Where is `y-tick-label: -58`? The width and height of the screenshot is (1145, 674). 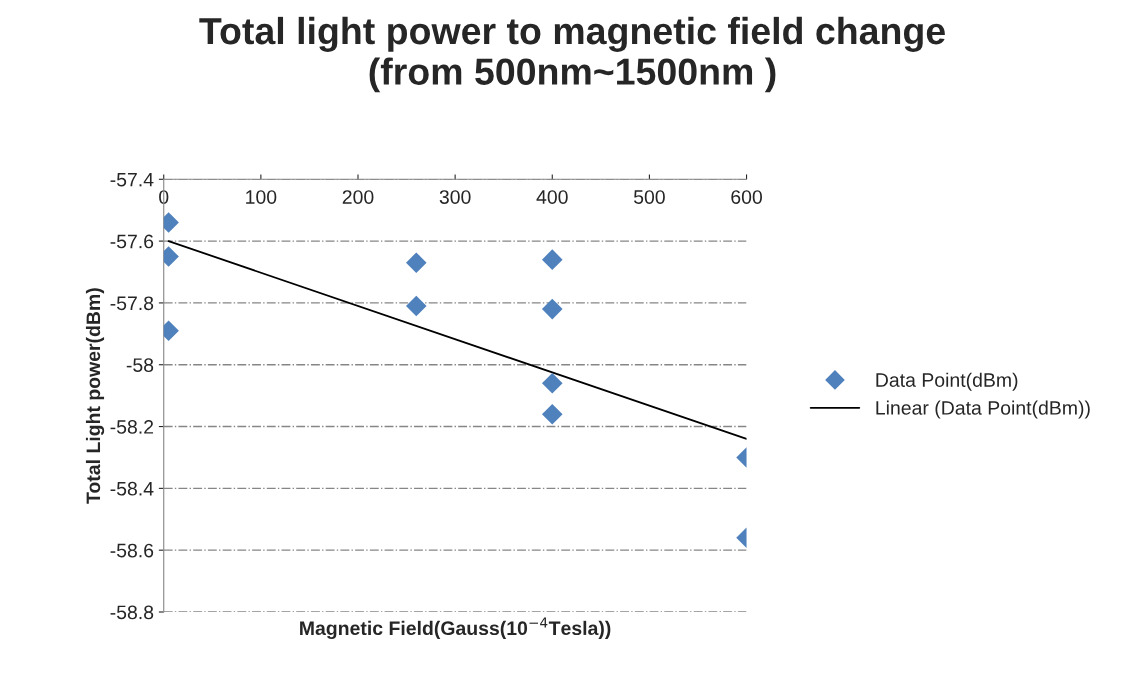
y-tick-label: -58 is located at coordinates (140, 365).